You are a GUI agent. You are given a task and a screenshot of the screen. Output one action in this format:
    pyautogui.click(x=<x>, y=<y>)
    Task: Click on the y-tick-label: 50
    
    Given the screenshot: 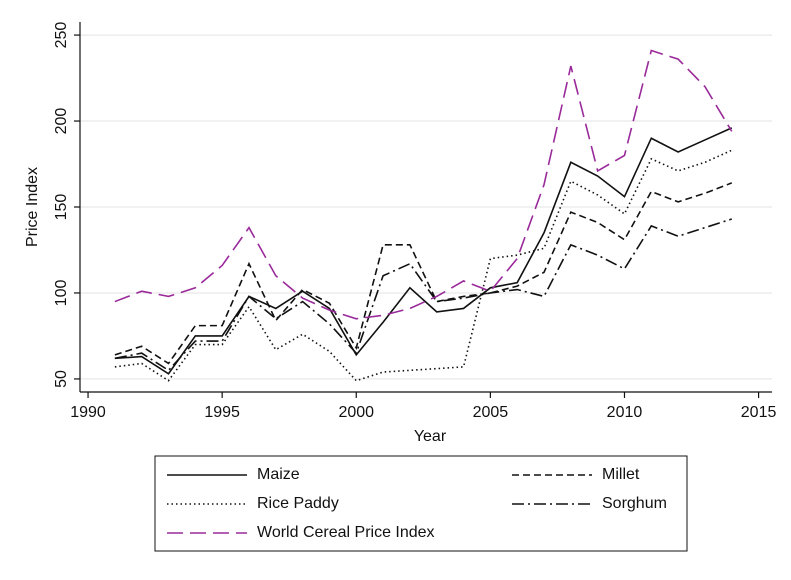 What is the action you would take?
    pyautogui.click(x=61, y=379)
    